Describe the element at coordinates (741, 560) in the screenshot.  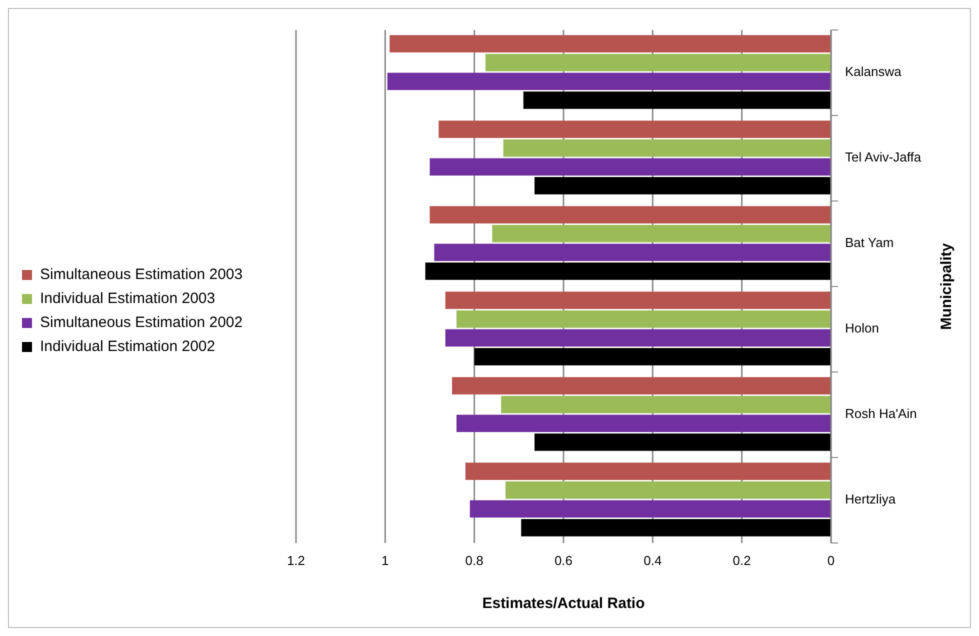
I see `x-tick-label: 0.2` at that location.